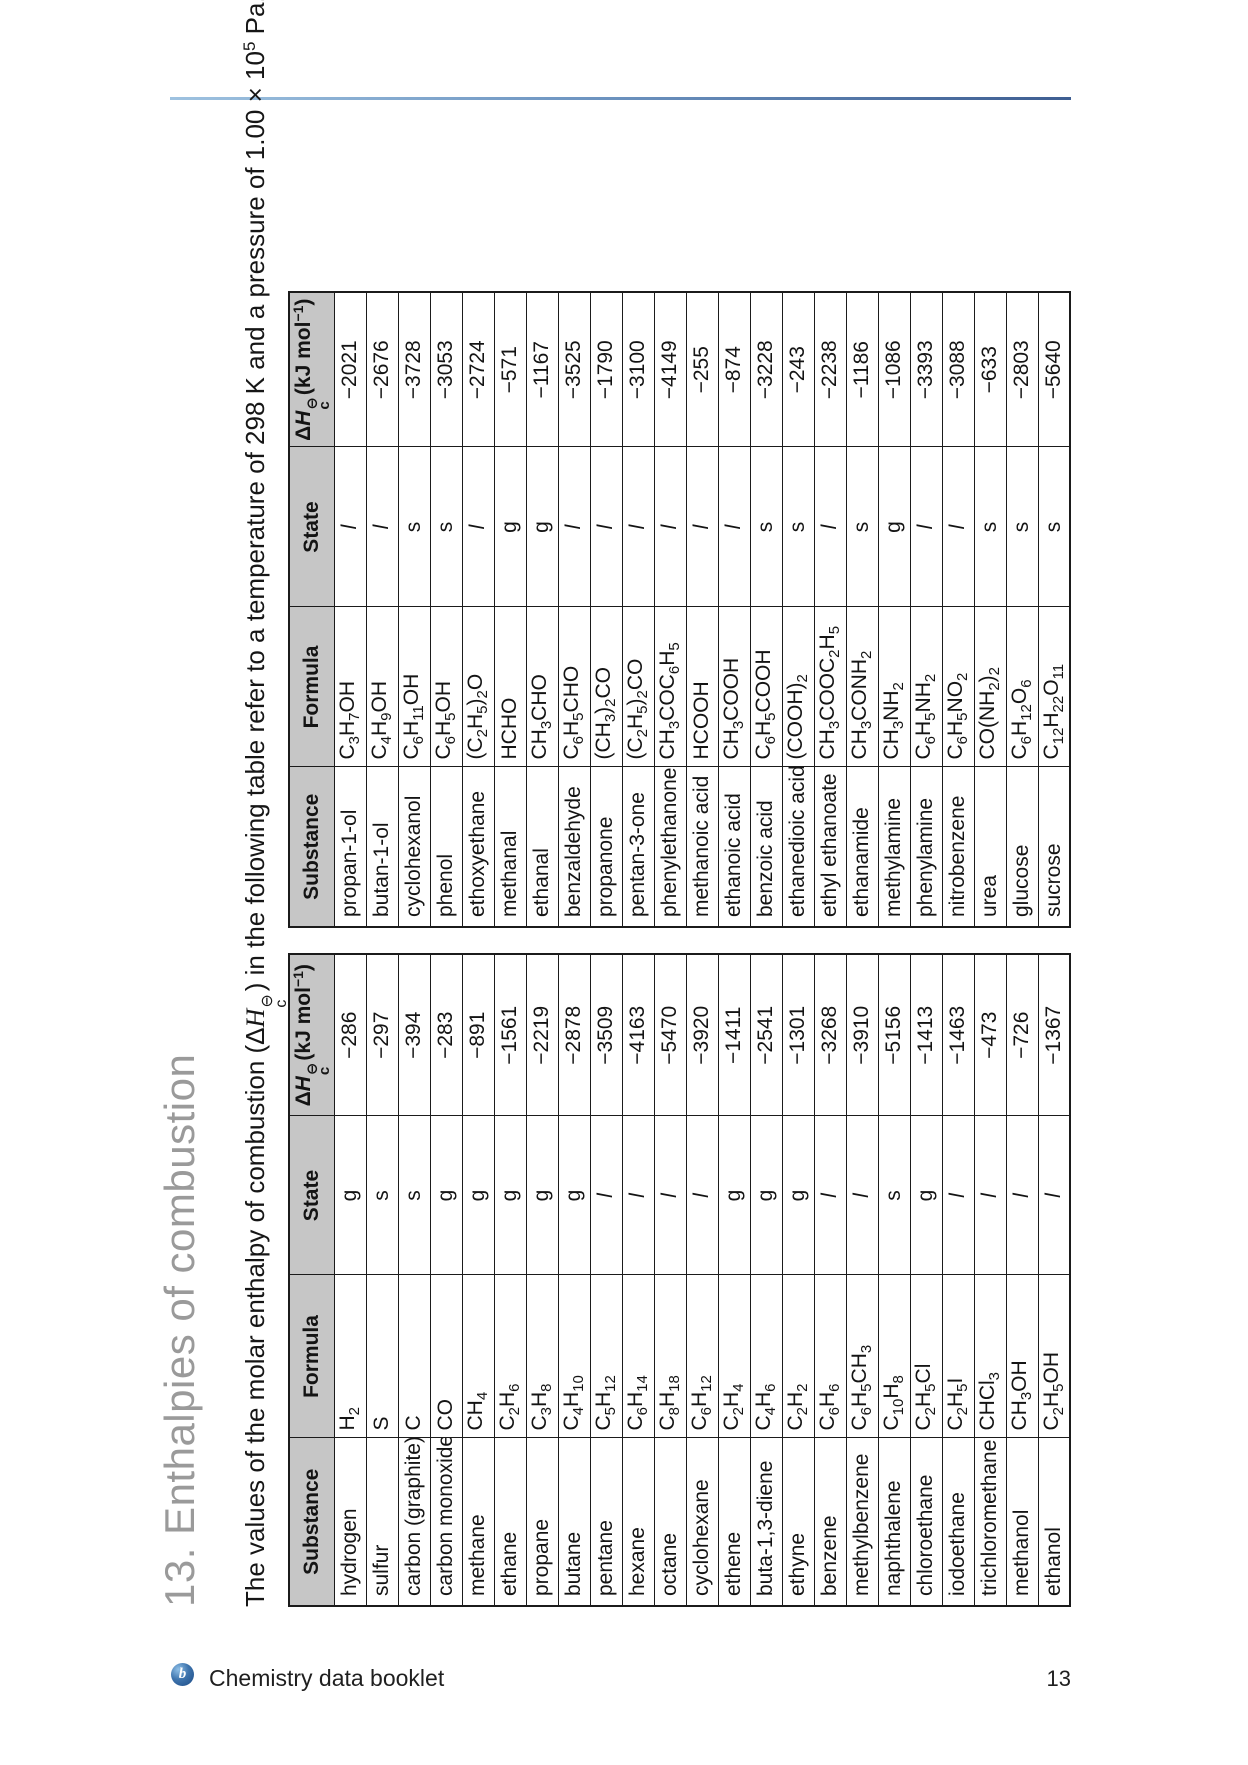  I want to click on header-rule, so click(620, 98).